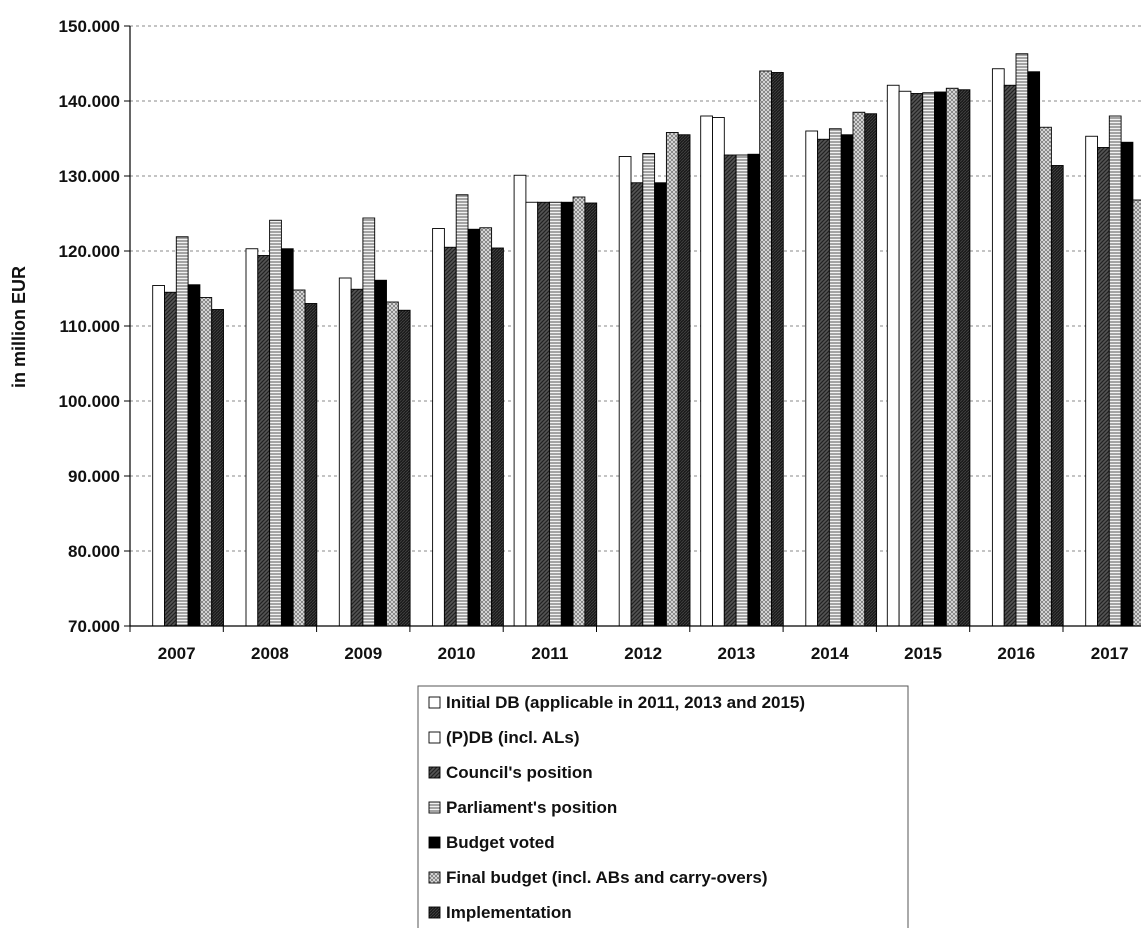  What do you see at coordinates (457, 653) in the screenshot?
I see `x-tick-label: 2010` at bounding box center [457, 653].